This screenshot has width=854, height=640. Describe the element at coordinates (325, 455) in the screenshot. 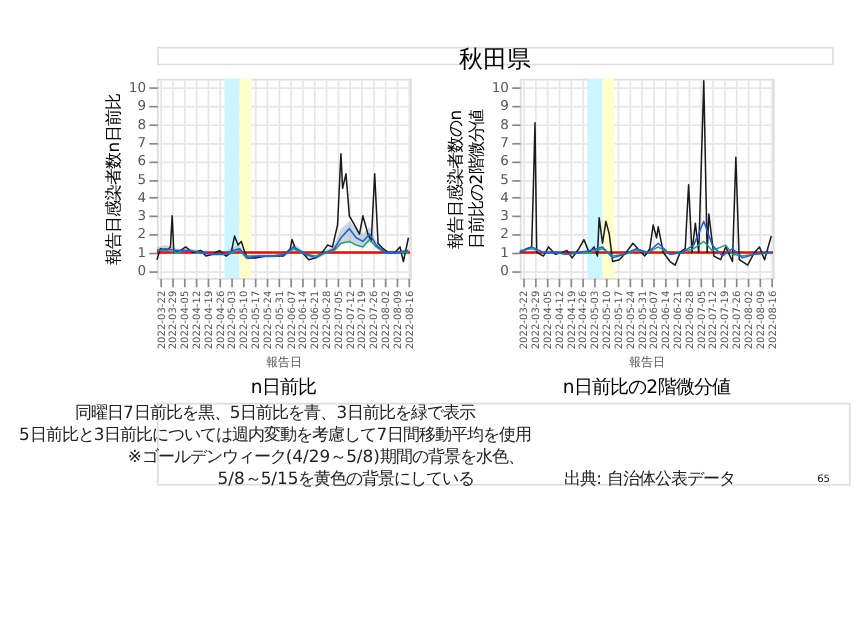

I see `text: ※ゴールデンウィーク(4/29～5/8)期間の背景を水色、` at that location.